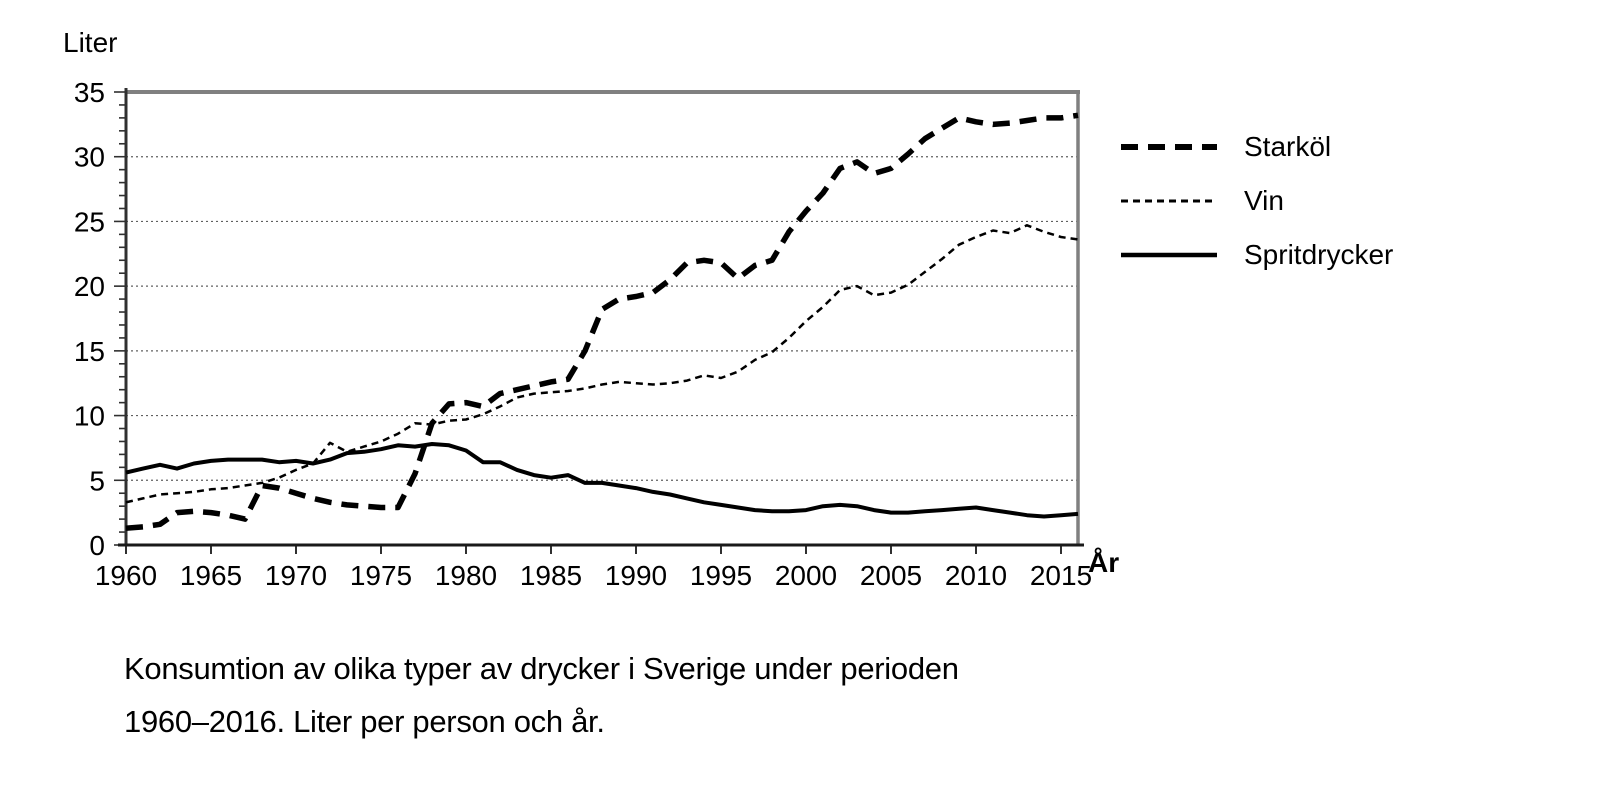 This screenshot has height=800, width=1616. I want to click on svg-text: 1980, so click(466, 575).